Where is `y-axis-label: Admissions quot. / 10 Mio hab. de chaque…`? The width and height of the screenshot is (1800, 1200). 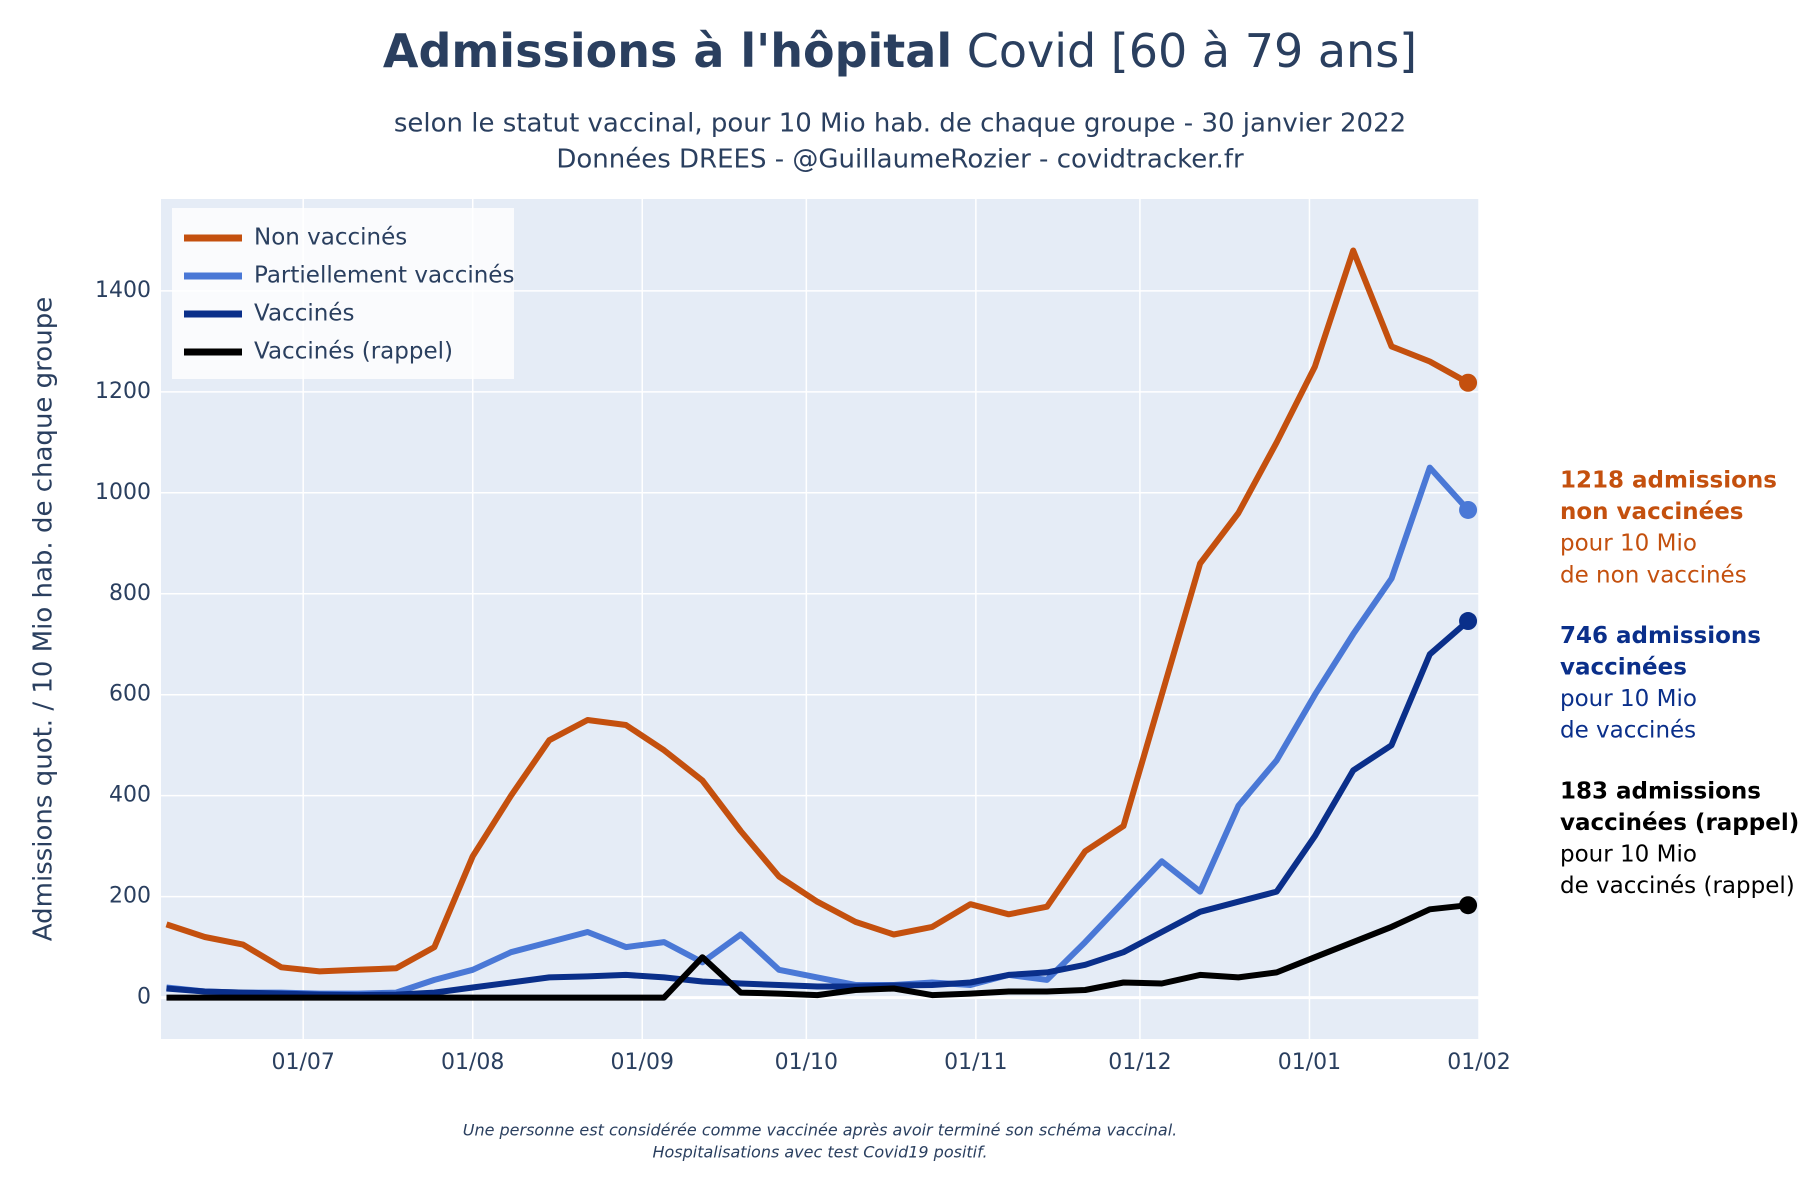
y-axis-label: Admissions quot. / 10 Mio hab. de chaque… is located at coordinates (44, 619).